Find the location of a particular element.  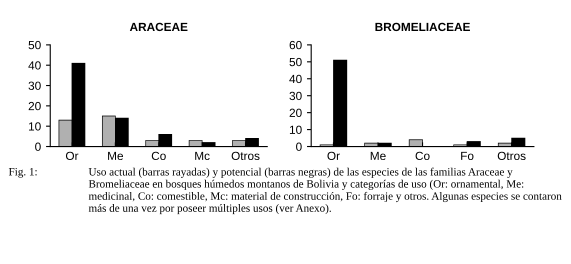

chart-title: ARACEAE is located at coordinates (159, 27).